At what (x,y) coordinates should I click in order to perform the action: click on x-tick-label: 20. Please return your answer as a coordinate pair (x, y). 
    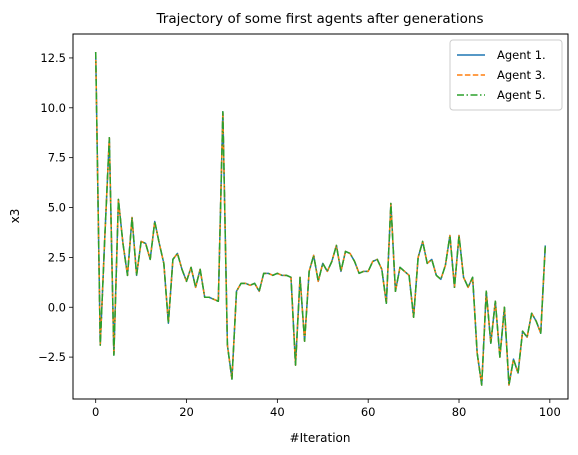
    Looking at the image, I should click on (186, 412).